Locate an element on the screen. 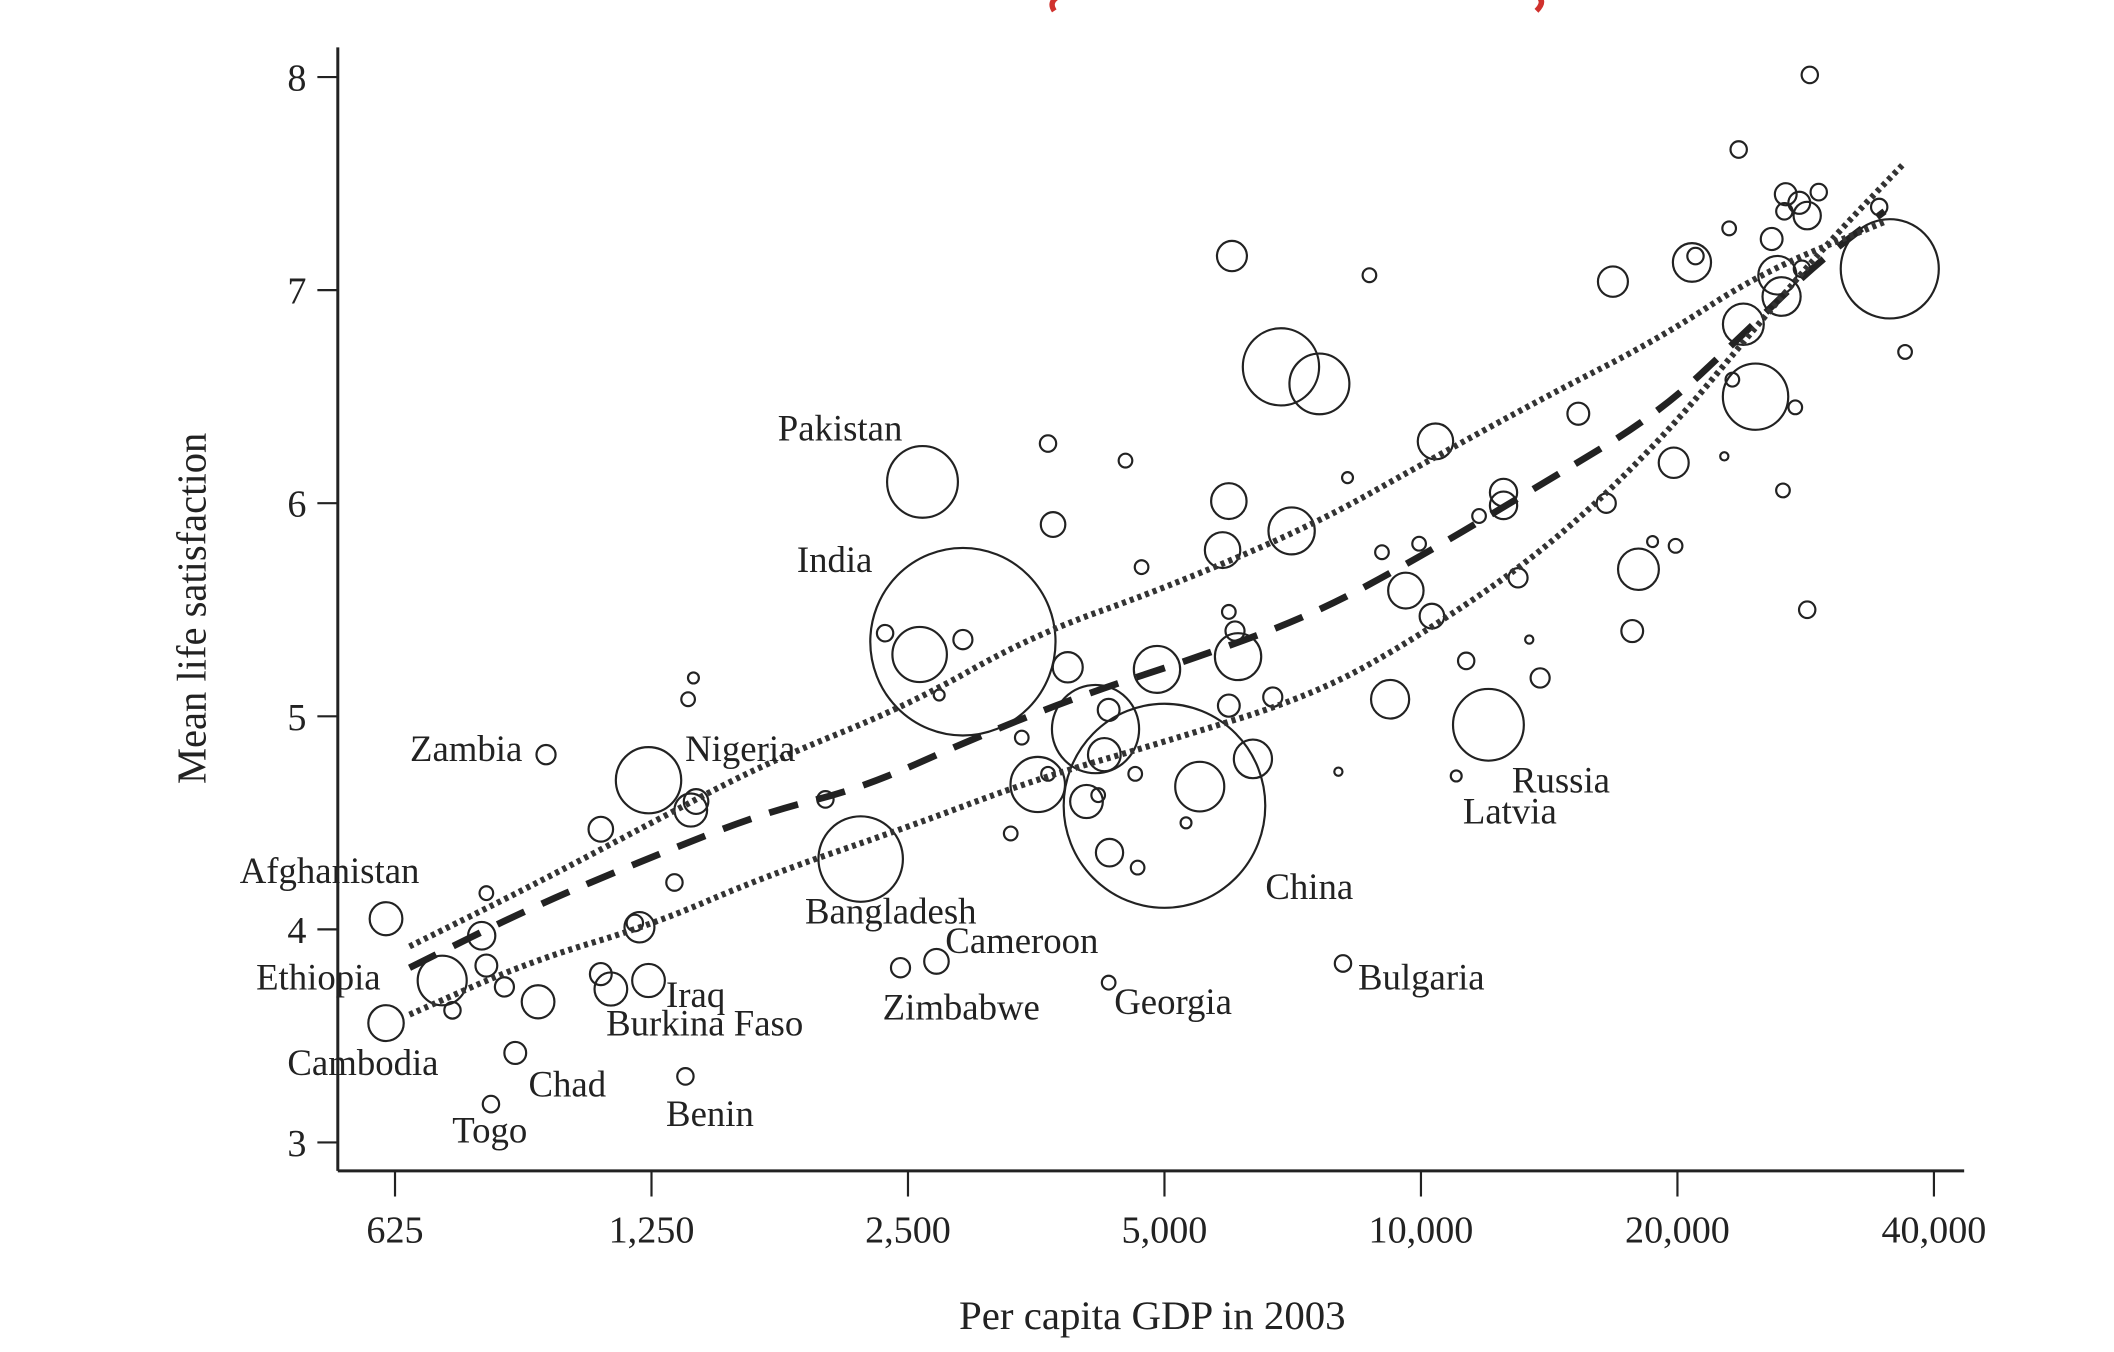  bubble-pakistan is located at coordinates (922, 481).